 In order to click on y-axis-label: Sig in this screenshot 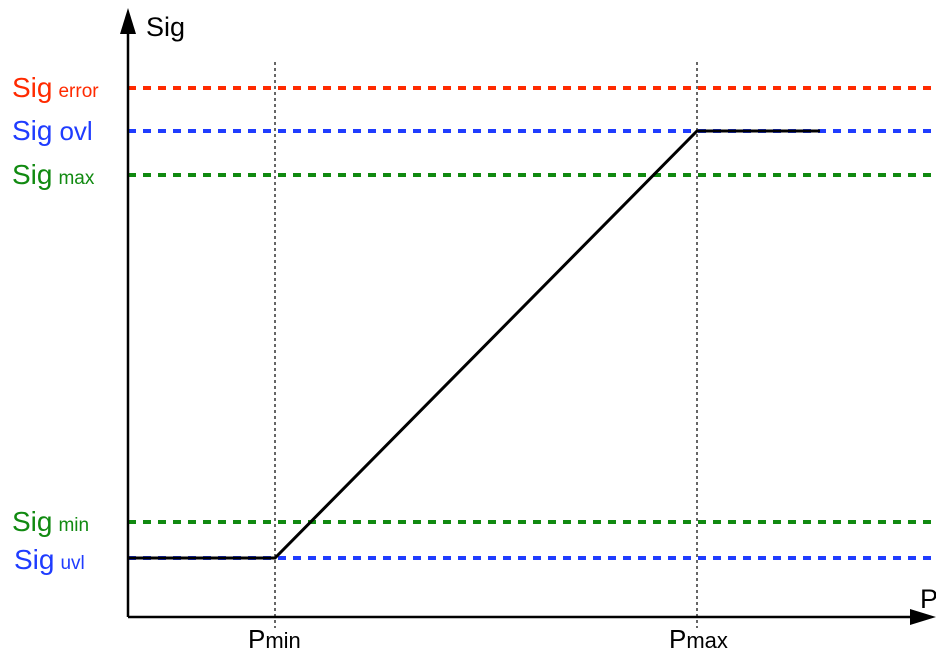, I will do `click(165, 27)`.